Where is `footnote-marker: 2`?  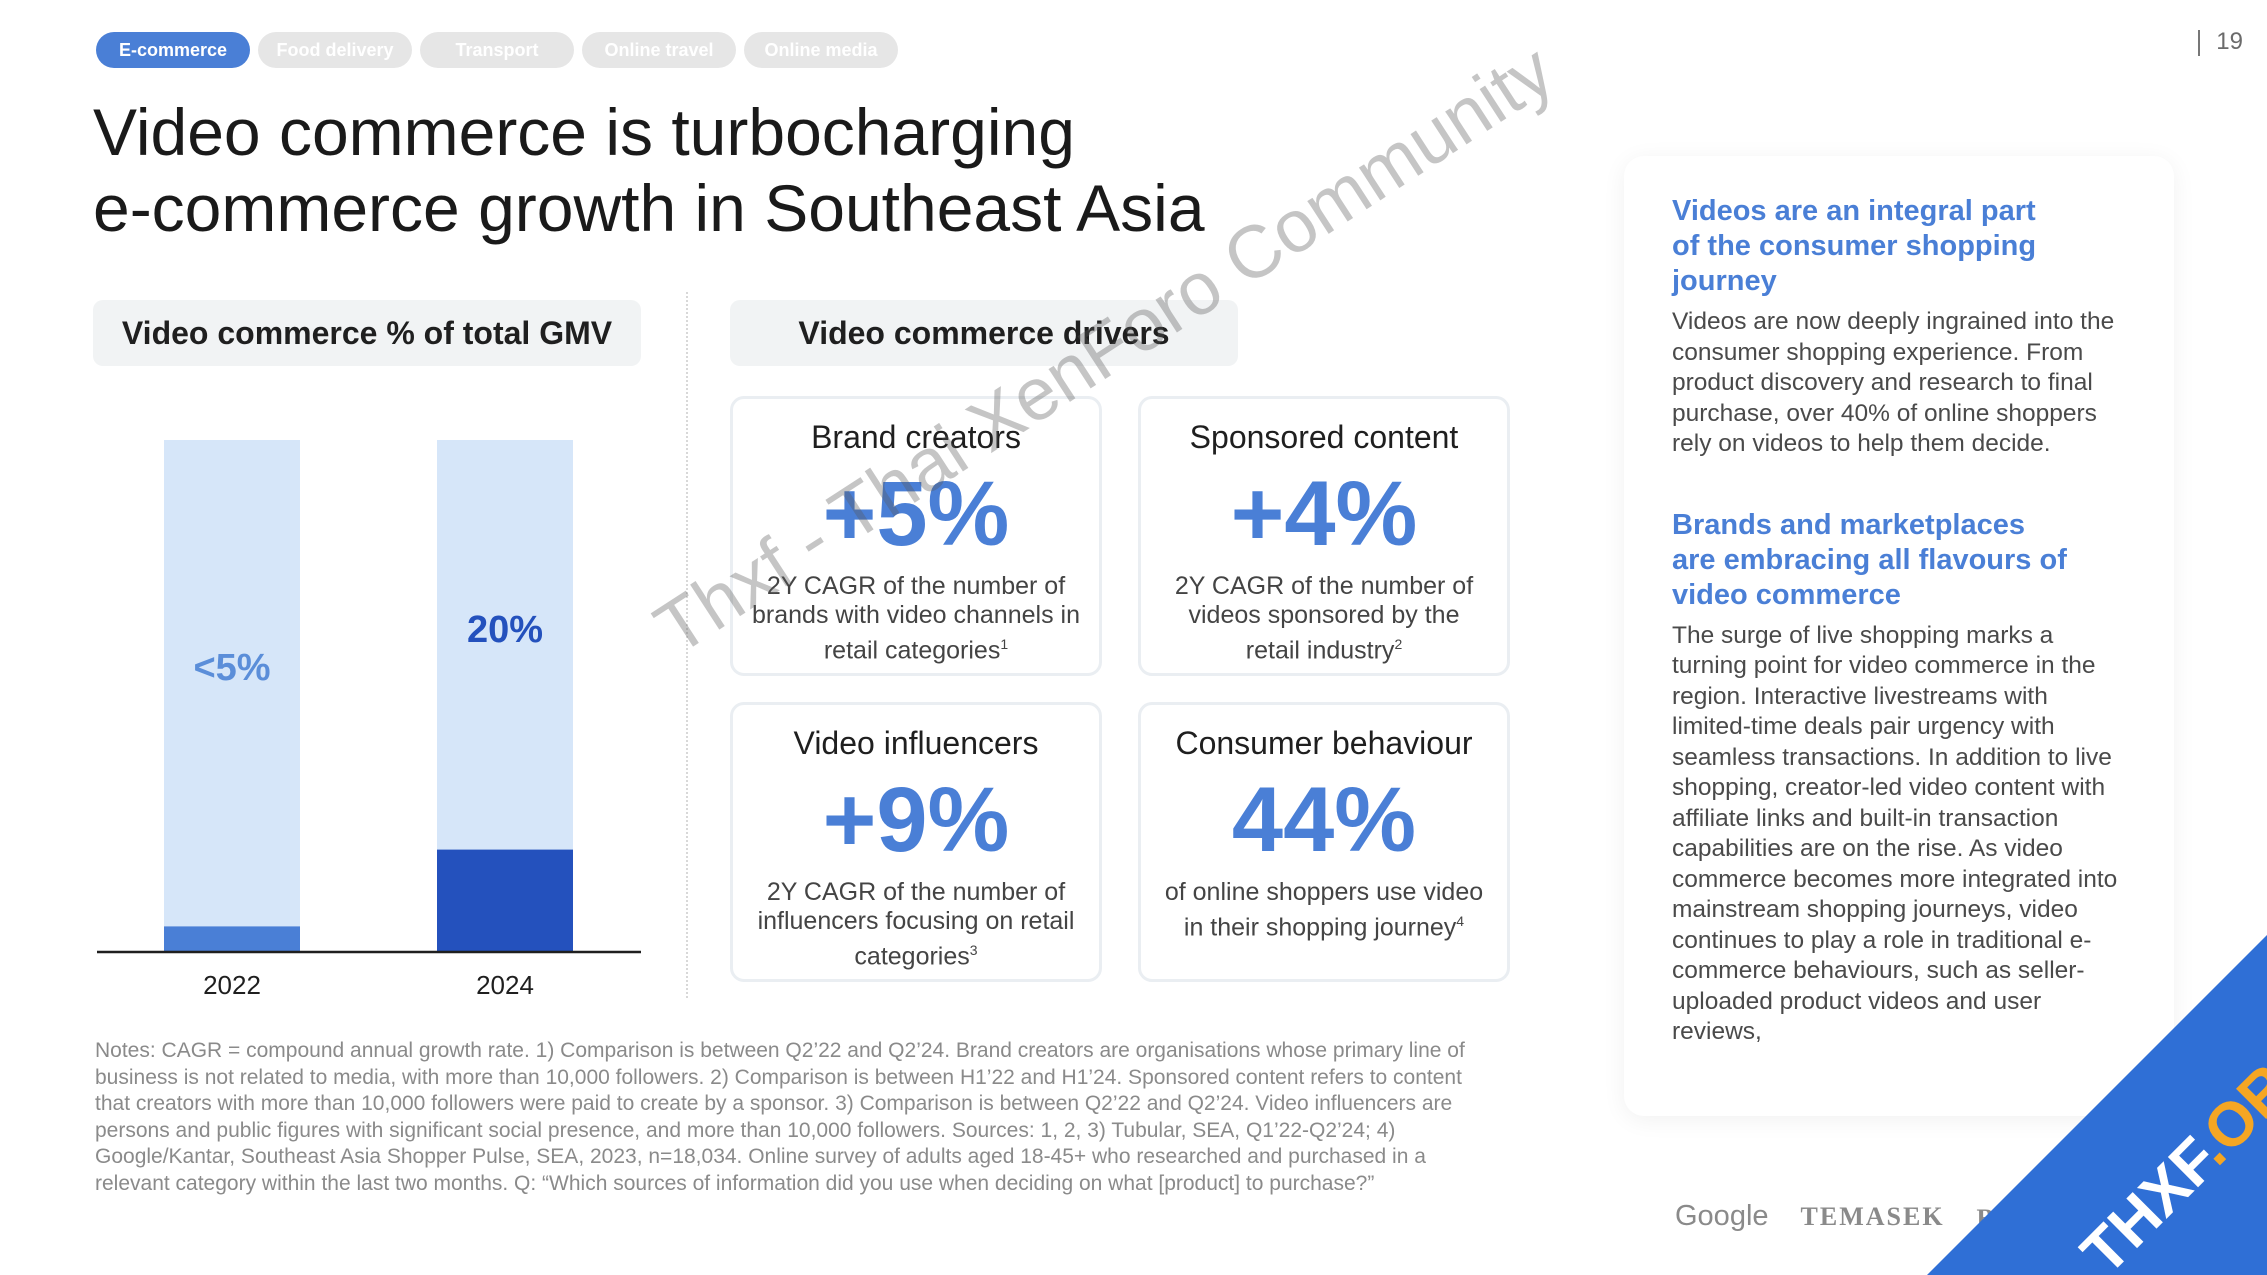
footnote-marker: 2 is located at coordinates (1398, 644).